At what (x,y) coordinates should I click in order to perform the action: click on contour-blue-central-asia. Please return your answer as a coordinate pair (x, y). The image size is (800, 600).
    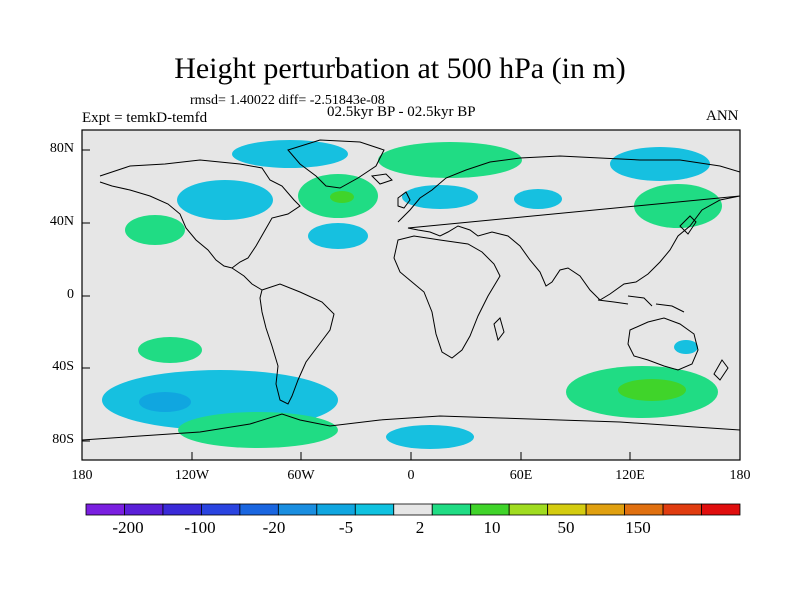
    Looking at the image, I should click on (538, 199).